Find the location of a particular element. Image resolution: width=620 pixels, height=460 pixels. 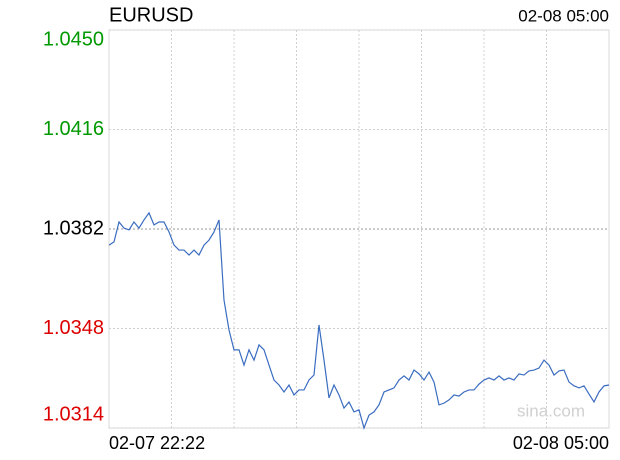

x-tick-label: 02-07 22:22 is located at coordinates (157, 443).